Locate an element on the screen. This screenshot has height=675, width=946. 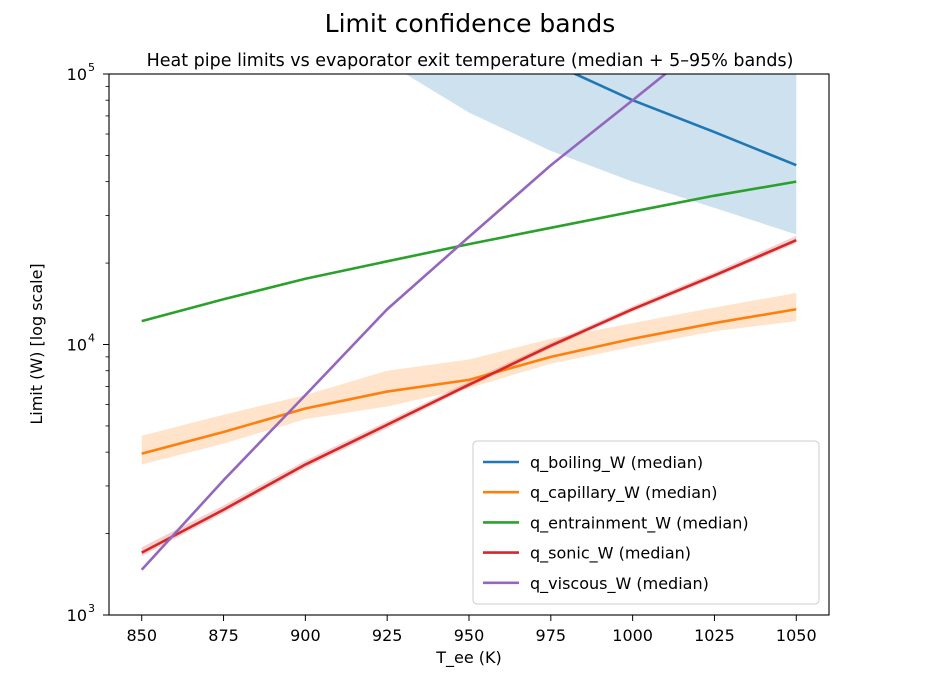
x-tick-label: 925 is located at coordinates (387, 635).